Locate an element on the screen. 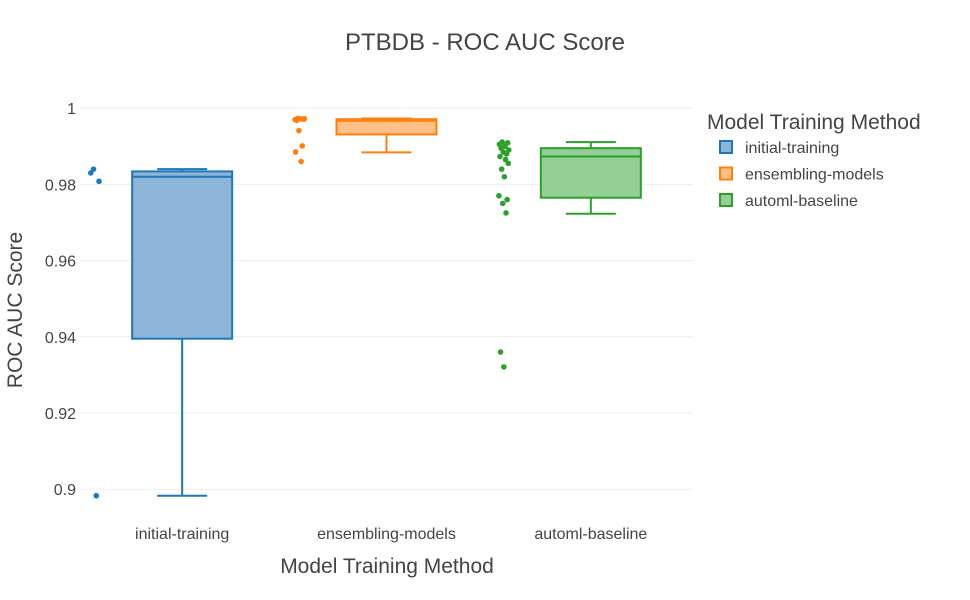  legend-title: Model Training Method is located at coordinates (814, 122).